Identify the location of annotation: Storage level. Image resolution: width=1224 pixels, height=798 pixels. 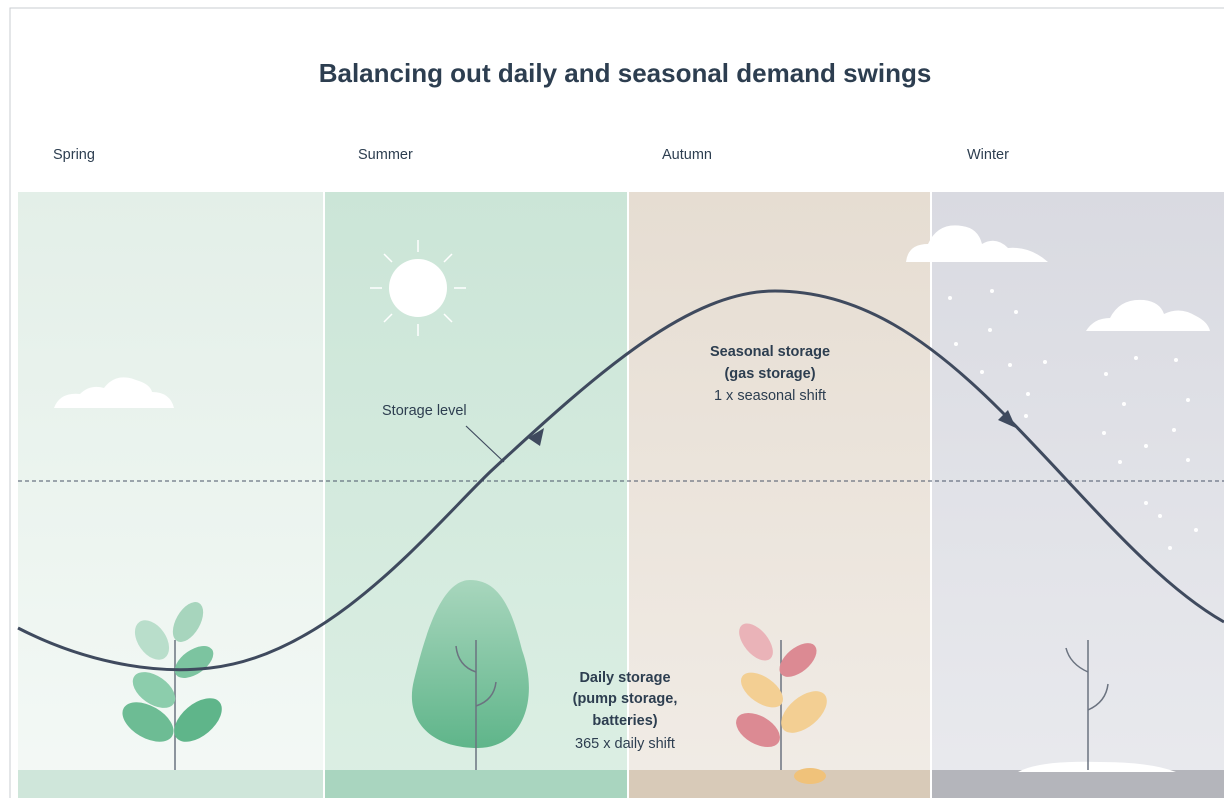
(424, 411).